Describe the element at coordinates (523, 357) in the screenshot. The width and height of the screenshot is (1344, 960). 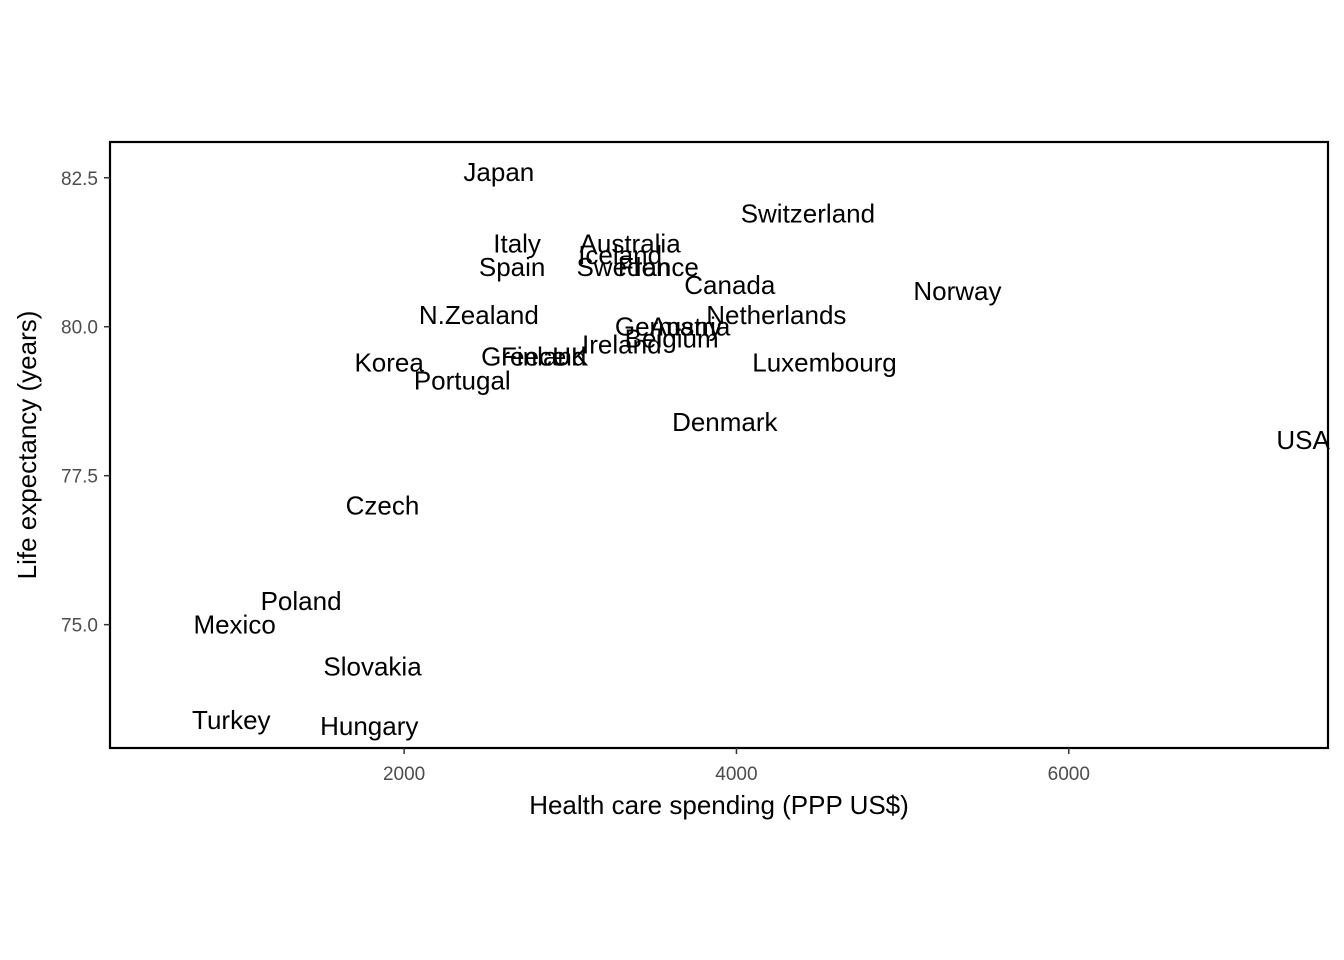
I see `point-label: Greece` at that location.